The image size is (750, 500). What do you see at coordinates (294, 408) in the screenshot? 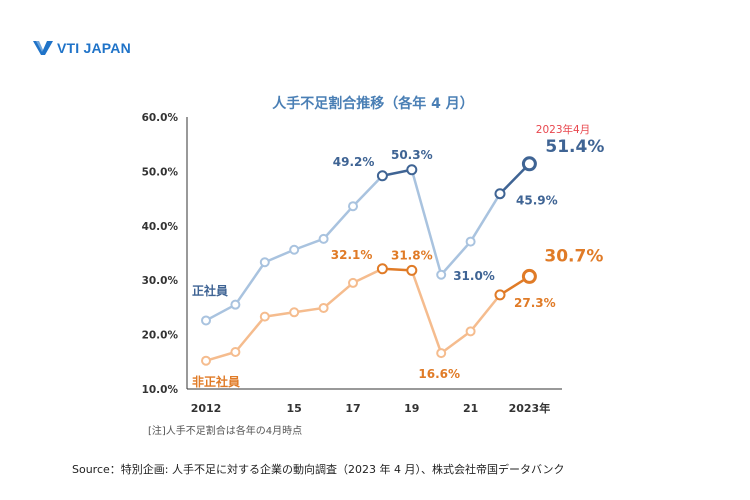
I see `x-tick-label: 15` at bounding box center [294, 408].